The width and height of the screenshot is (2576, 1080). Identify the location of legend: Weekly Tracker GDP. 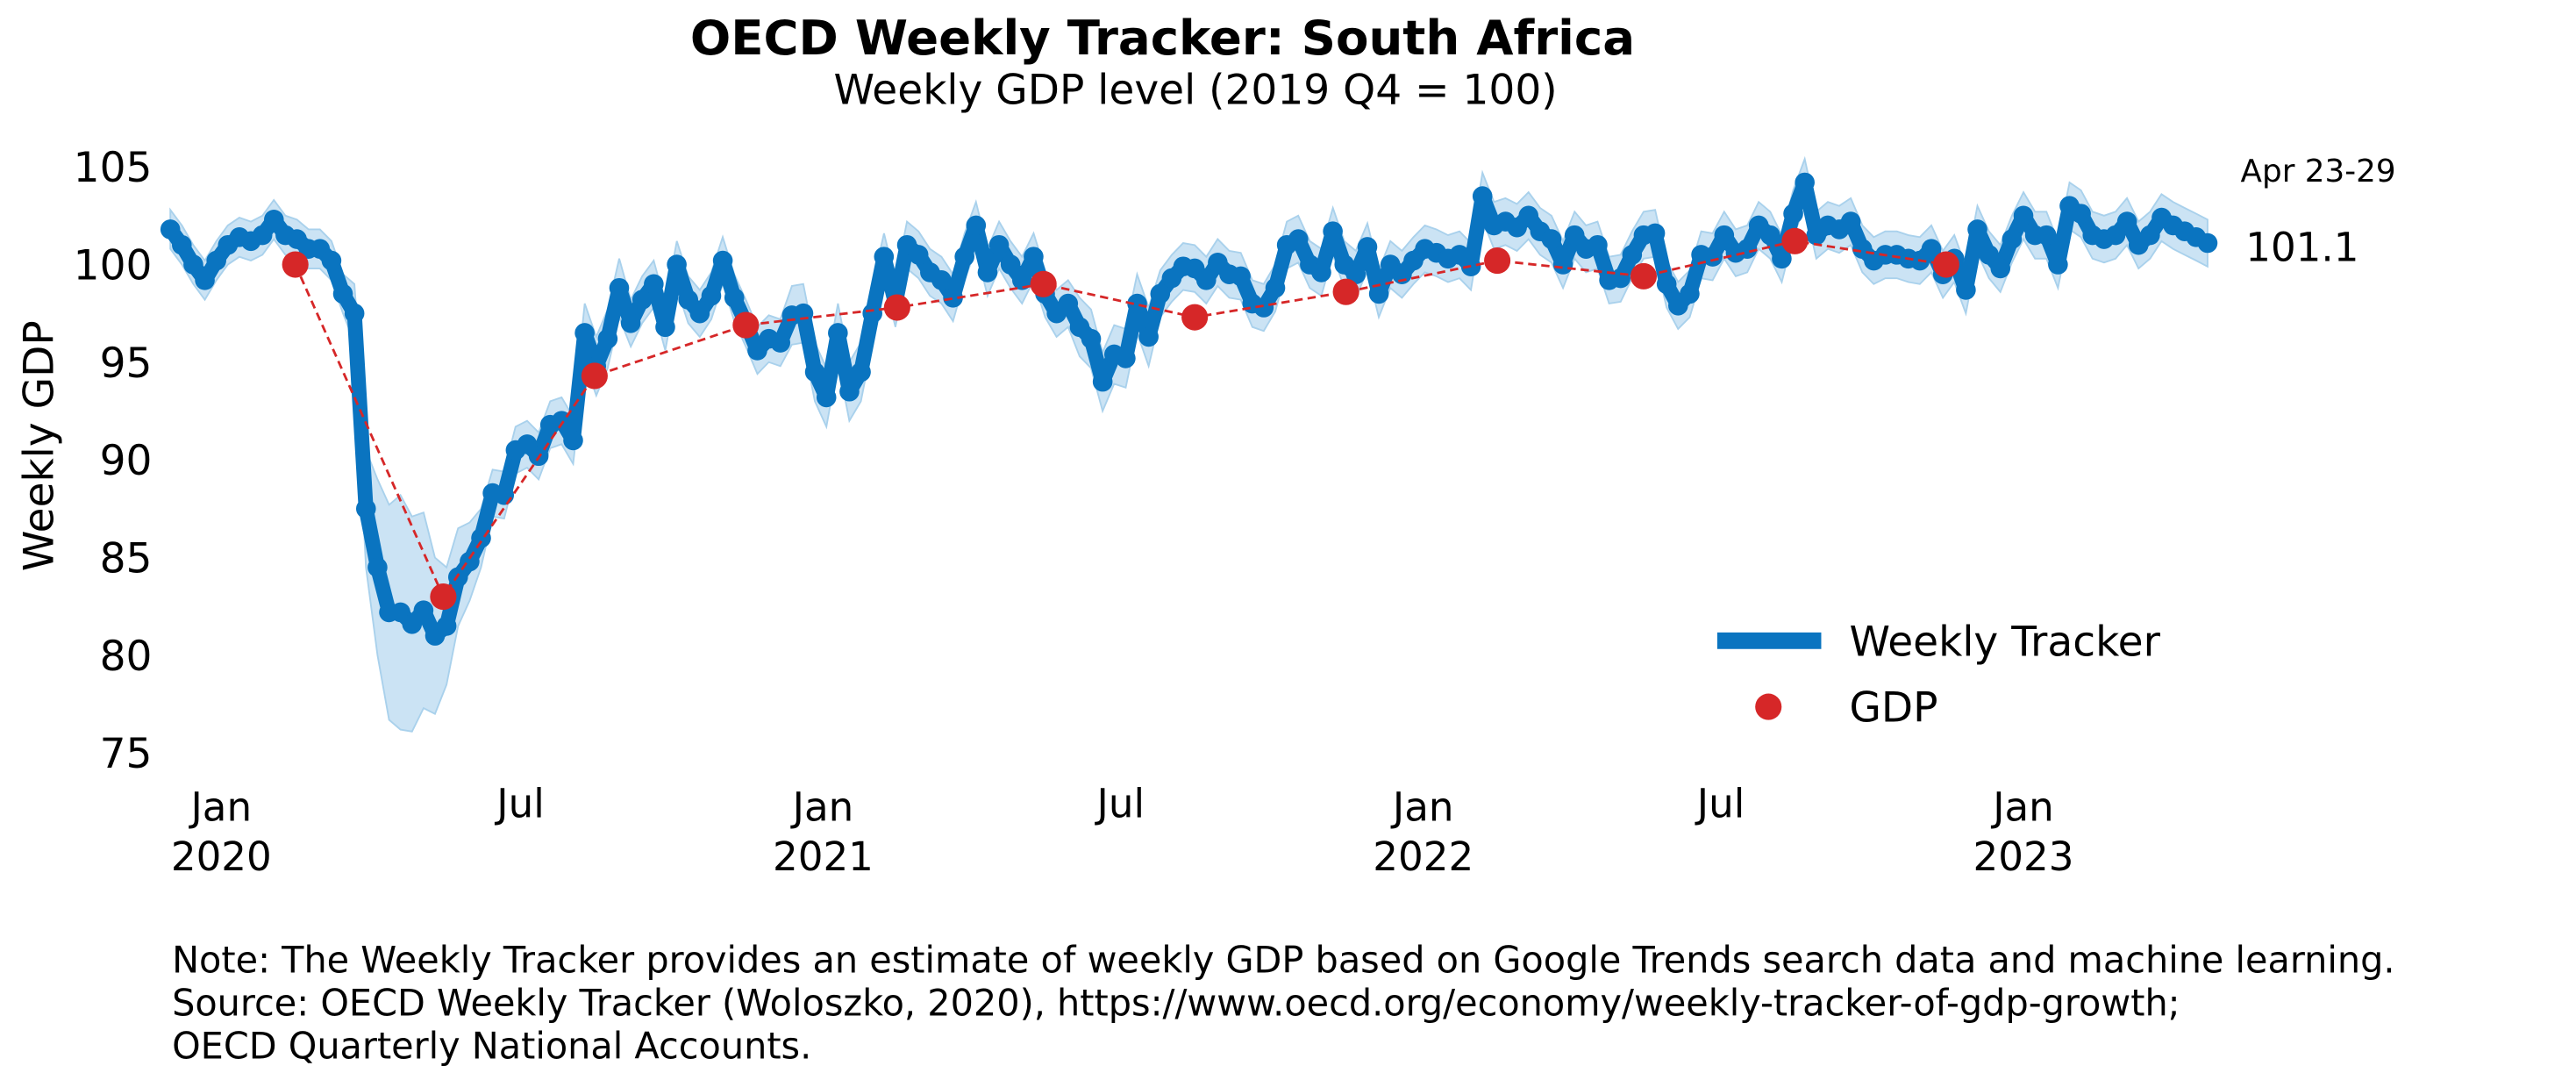
(1939, 675).